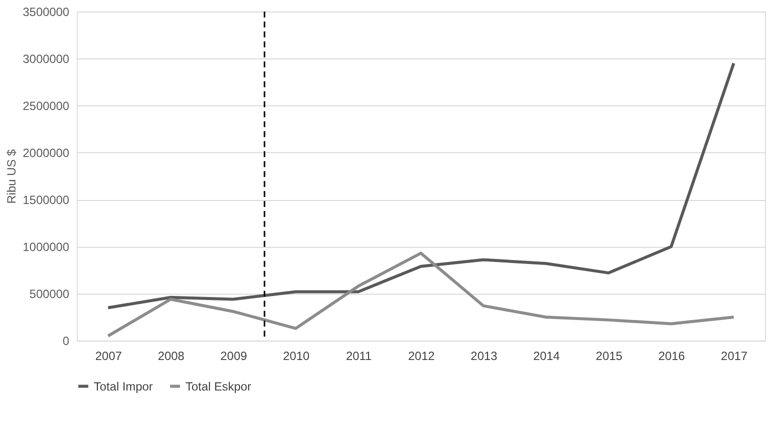  What do you see at coordinates (46, 11) in the screenshot?
I see `y-tick-label: 3500000` at bounding box center [46, 11].